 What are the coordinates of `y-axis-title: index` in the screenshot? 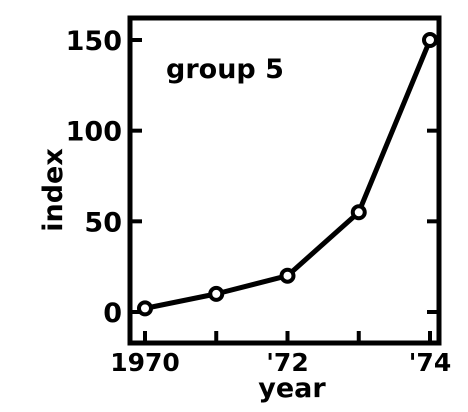 It's located at (53, 190).